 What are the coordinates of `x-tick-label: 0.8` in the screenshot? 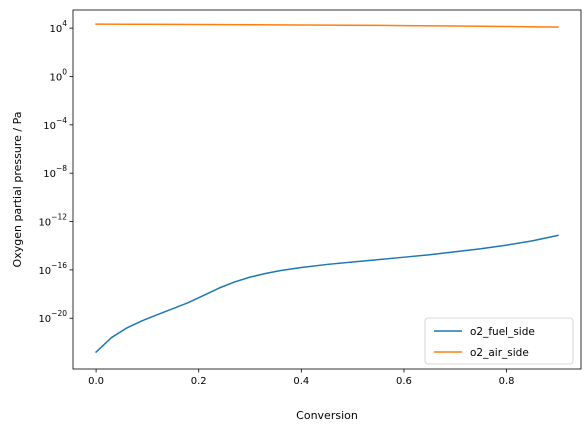 It's located at (507, 381).